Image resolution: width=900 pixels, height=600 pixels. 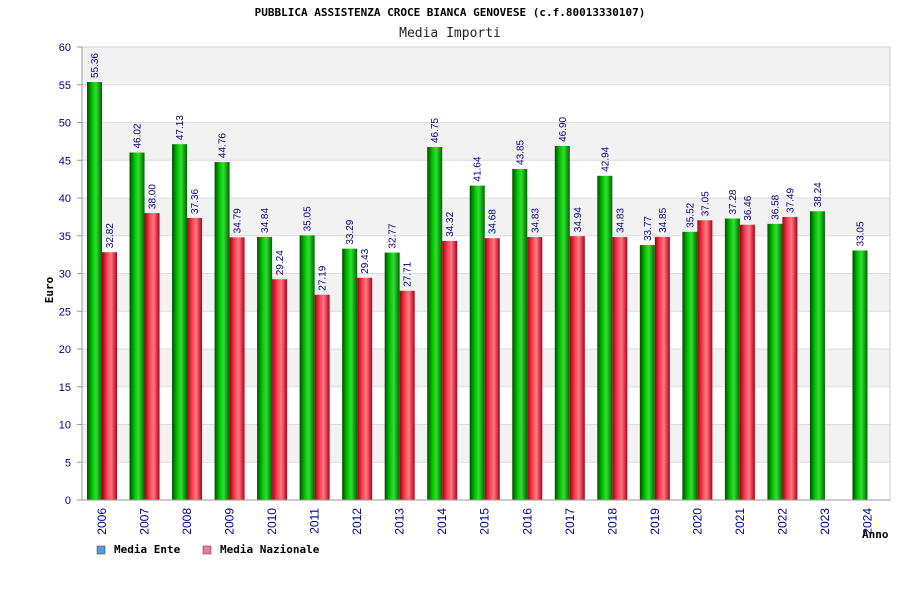 I want to click on value-label: 29.43, so click(x=365, y=260).